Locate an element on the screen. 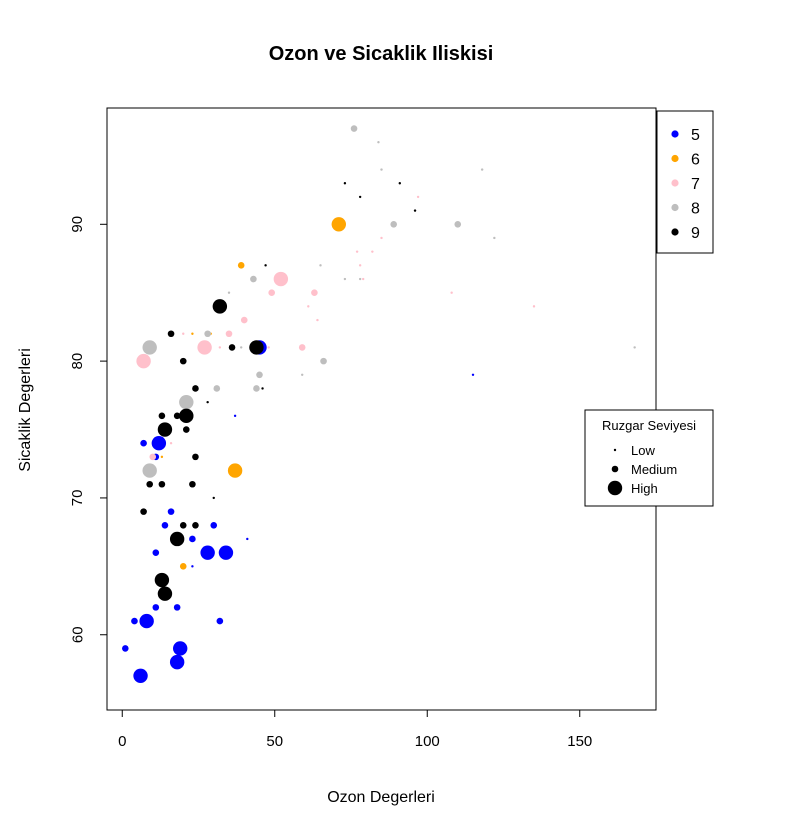 This screenshot has width=810, height=816. wind-legend-label: Low is located at coordinates (643, 450).